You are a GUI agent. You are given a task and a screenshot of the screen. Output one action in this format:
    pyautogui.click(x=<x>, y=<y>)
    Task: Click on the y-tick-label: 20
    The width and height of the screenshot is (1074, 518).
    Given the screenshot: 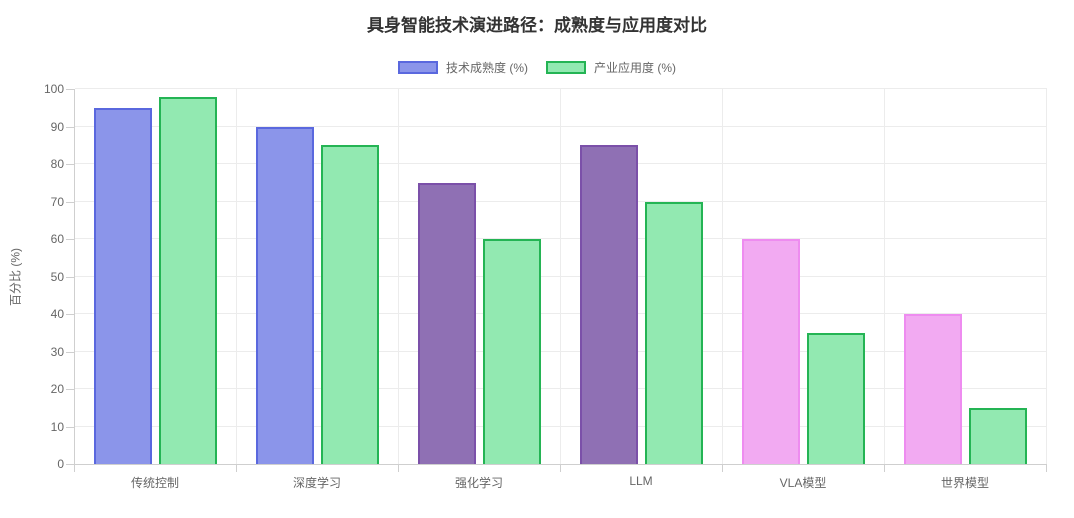 What is the action you would take?
    pyautogui.click(x=57, y=389)
    